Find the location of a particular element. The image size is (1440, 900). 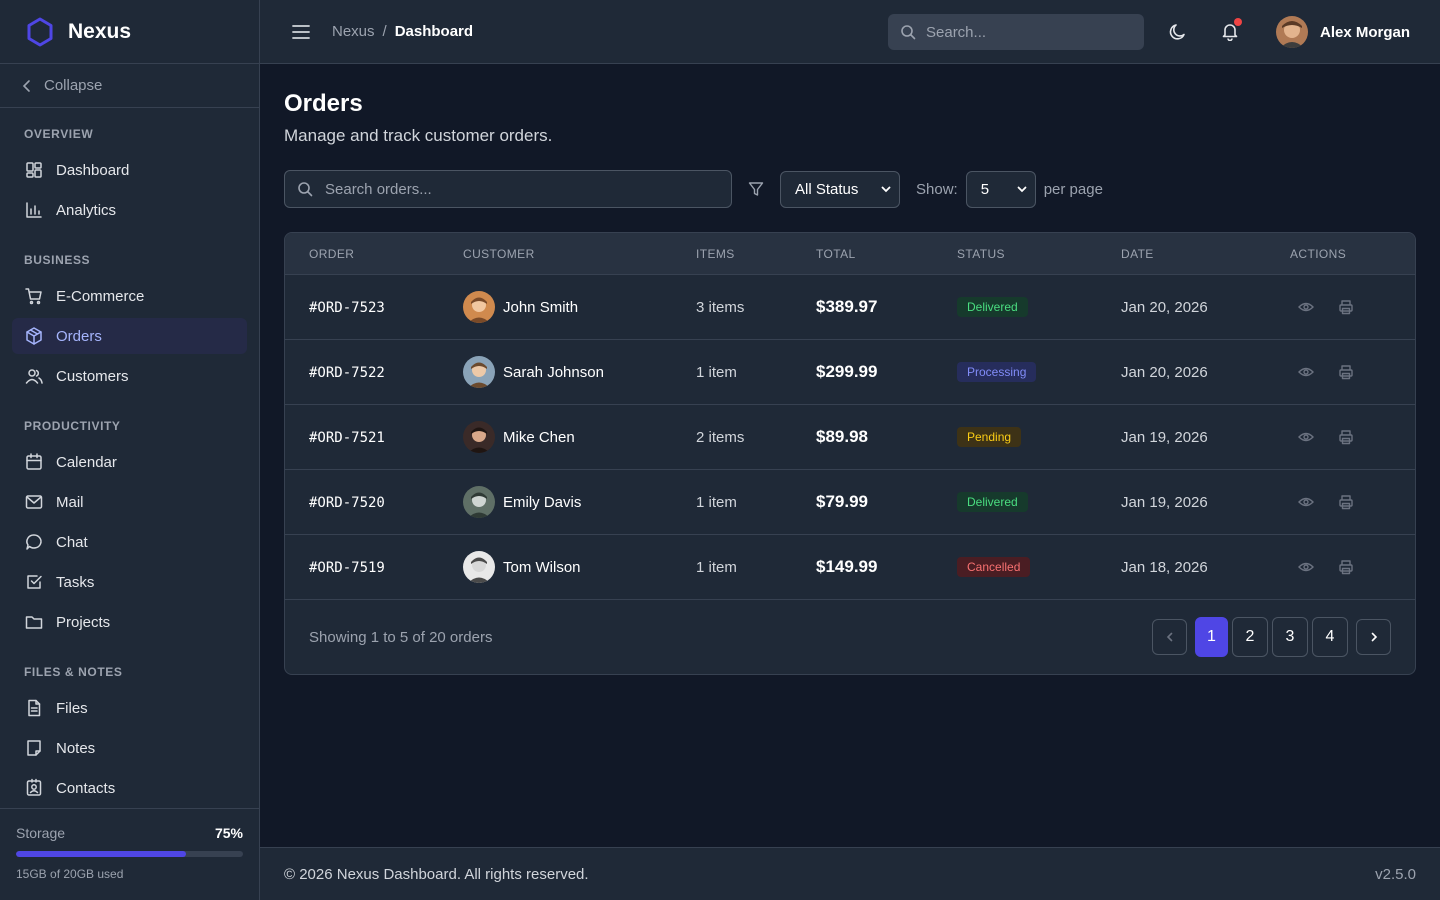

breadcrumb-current: Dashboard is located at coordinates (434, 31).